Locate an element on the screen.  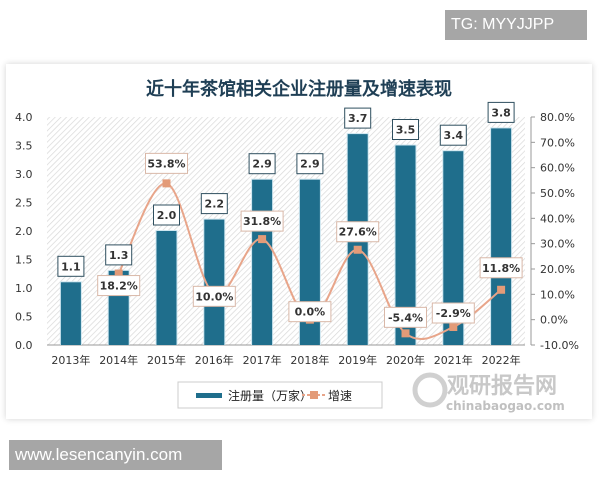
svg-text: -2.9% is located at coordinates (453, 313).